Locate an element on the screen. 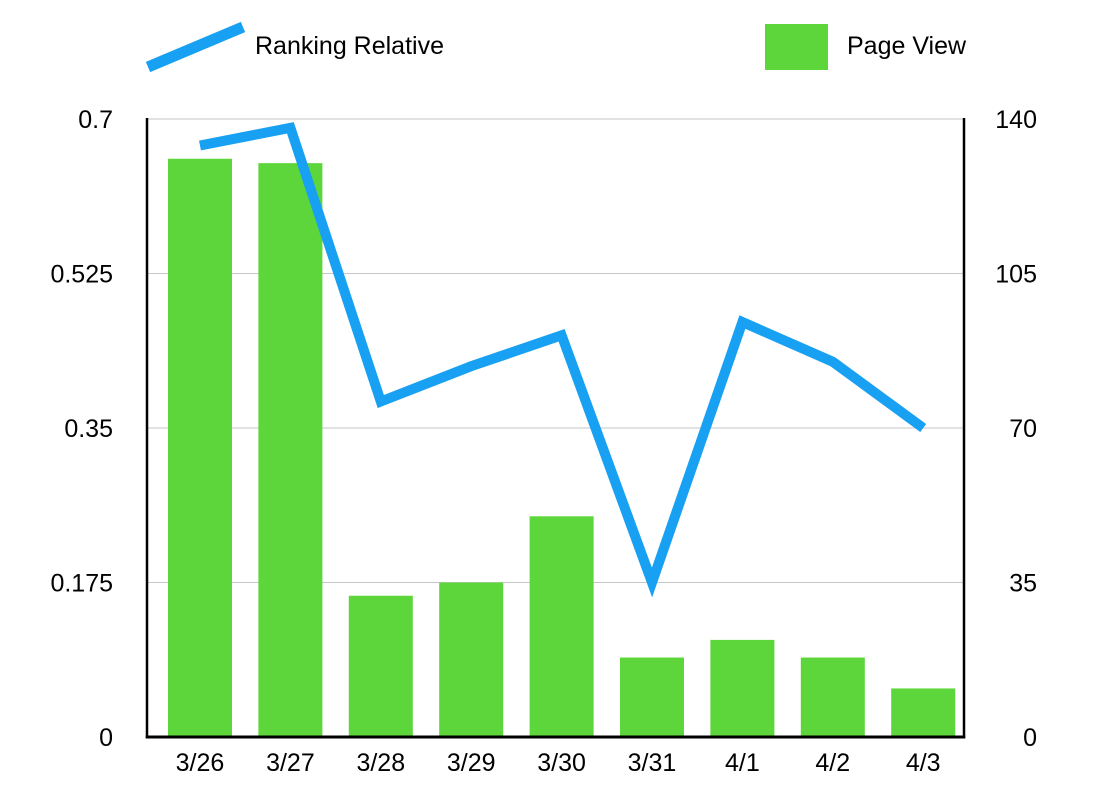 The height and width of the screenshot is (800, 1100). x-label-4/2: 4/2 is located at coordinates (832, 763).